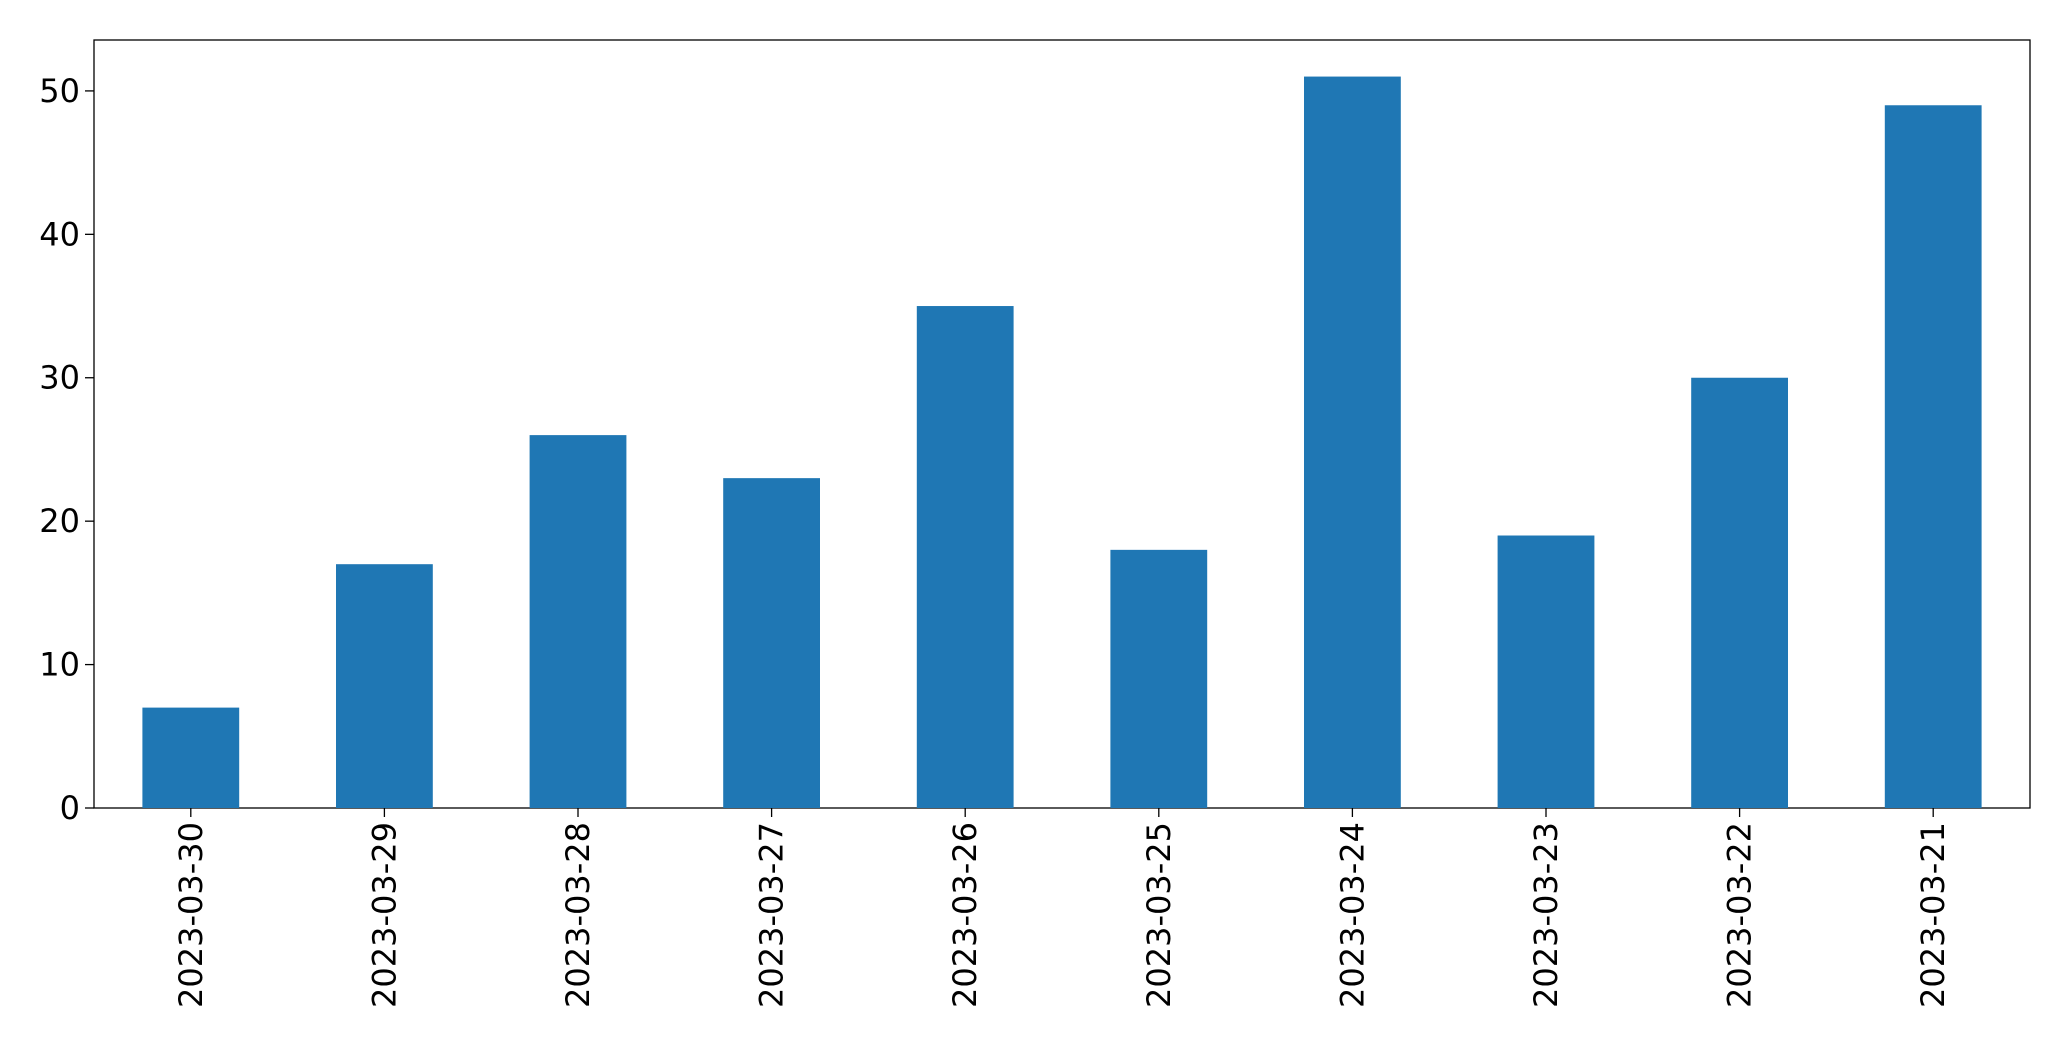 This screenshot has height=1061, width=2071. I want to click on x-tick-label: 2023-03-23, so click(1546, 915).